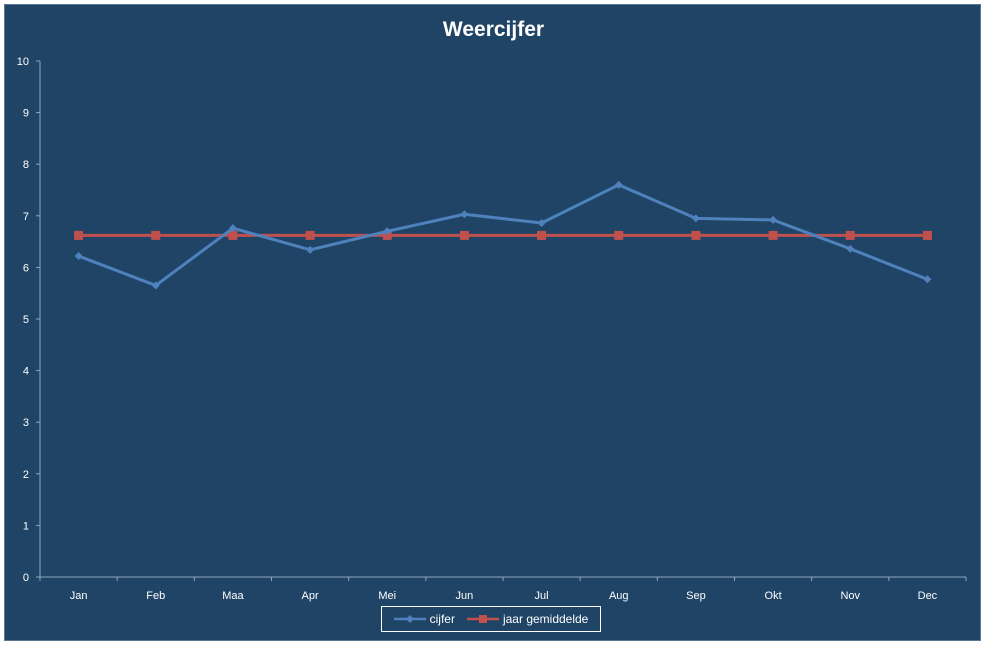 This screenshot has width=987, height=648. I want to click on x-tick-label: Dec, so click(928, 596).